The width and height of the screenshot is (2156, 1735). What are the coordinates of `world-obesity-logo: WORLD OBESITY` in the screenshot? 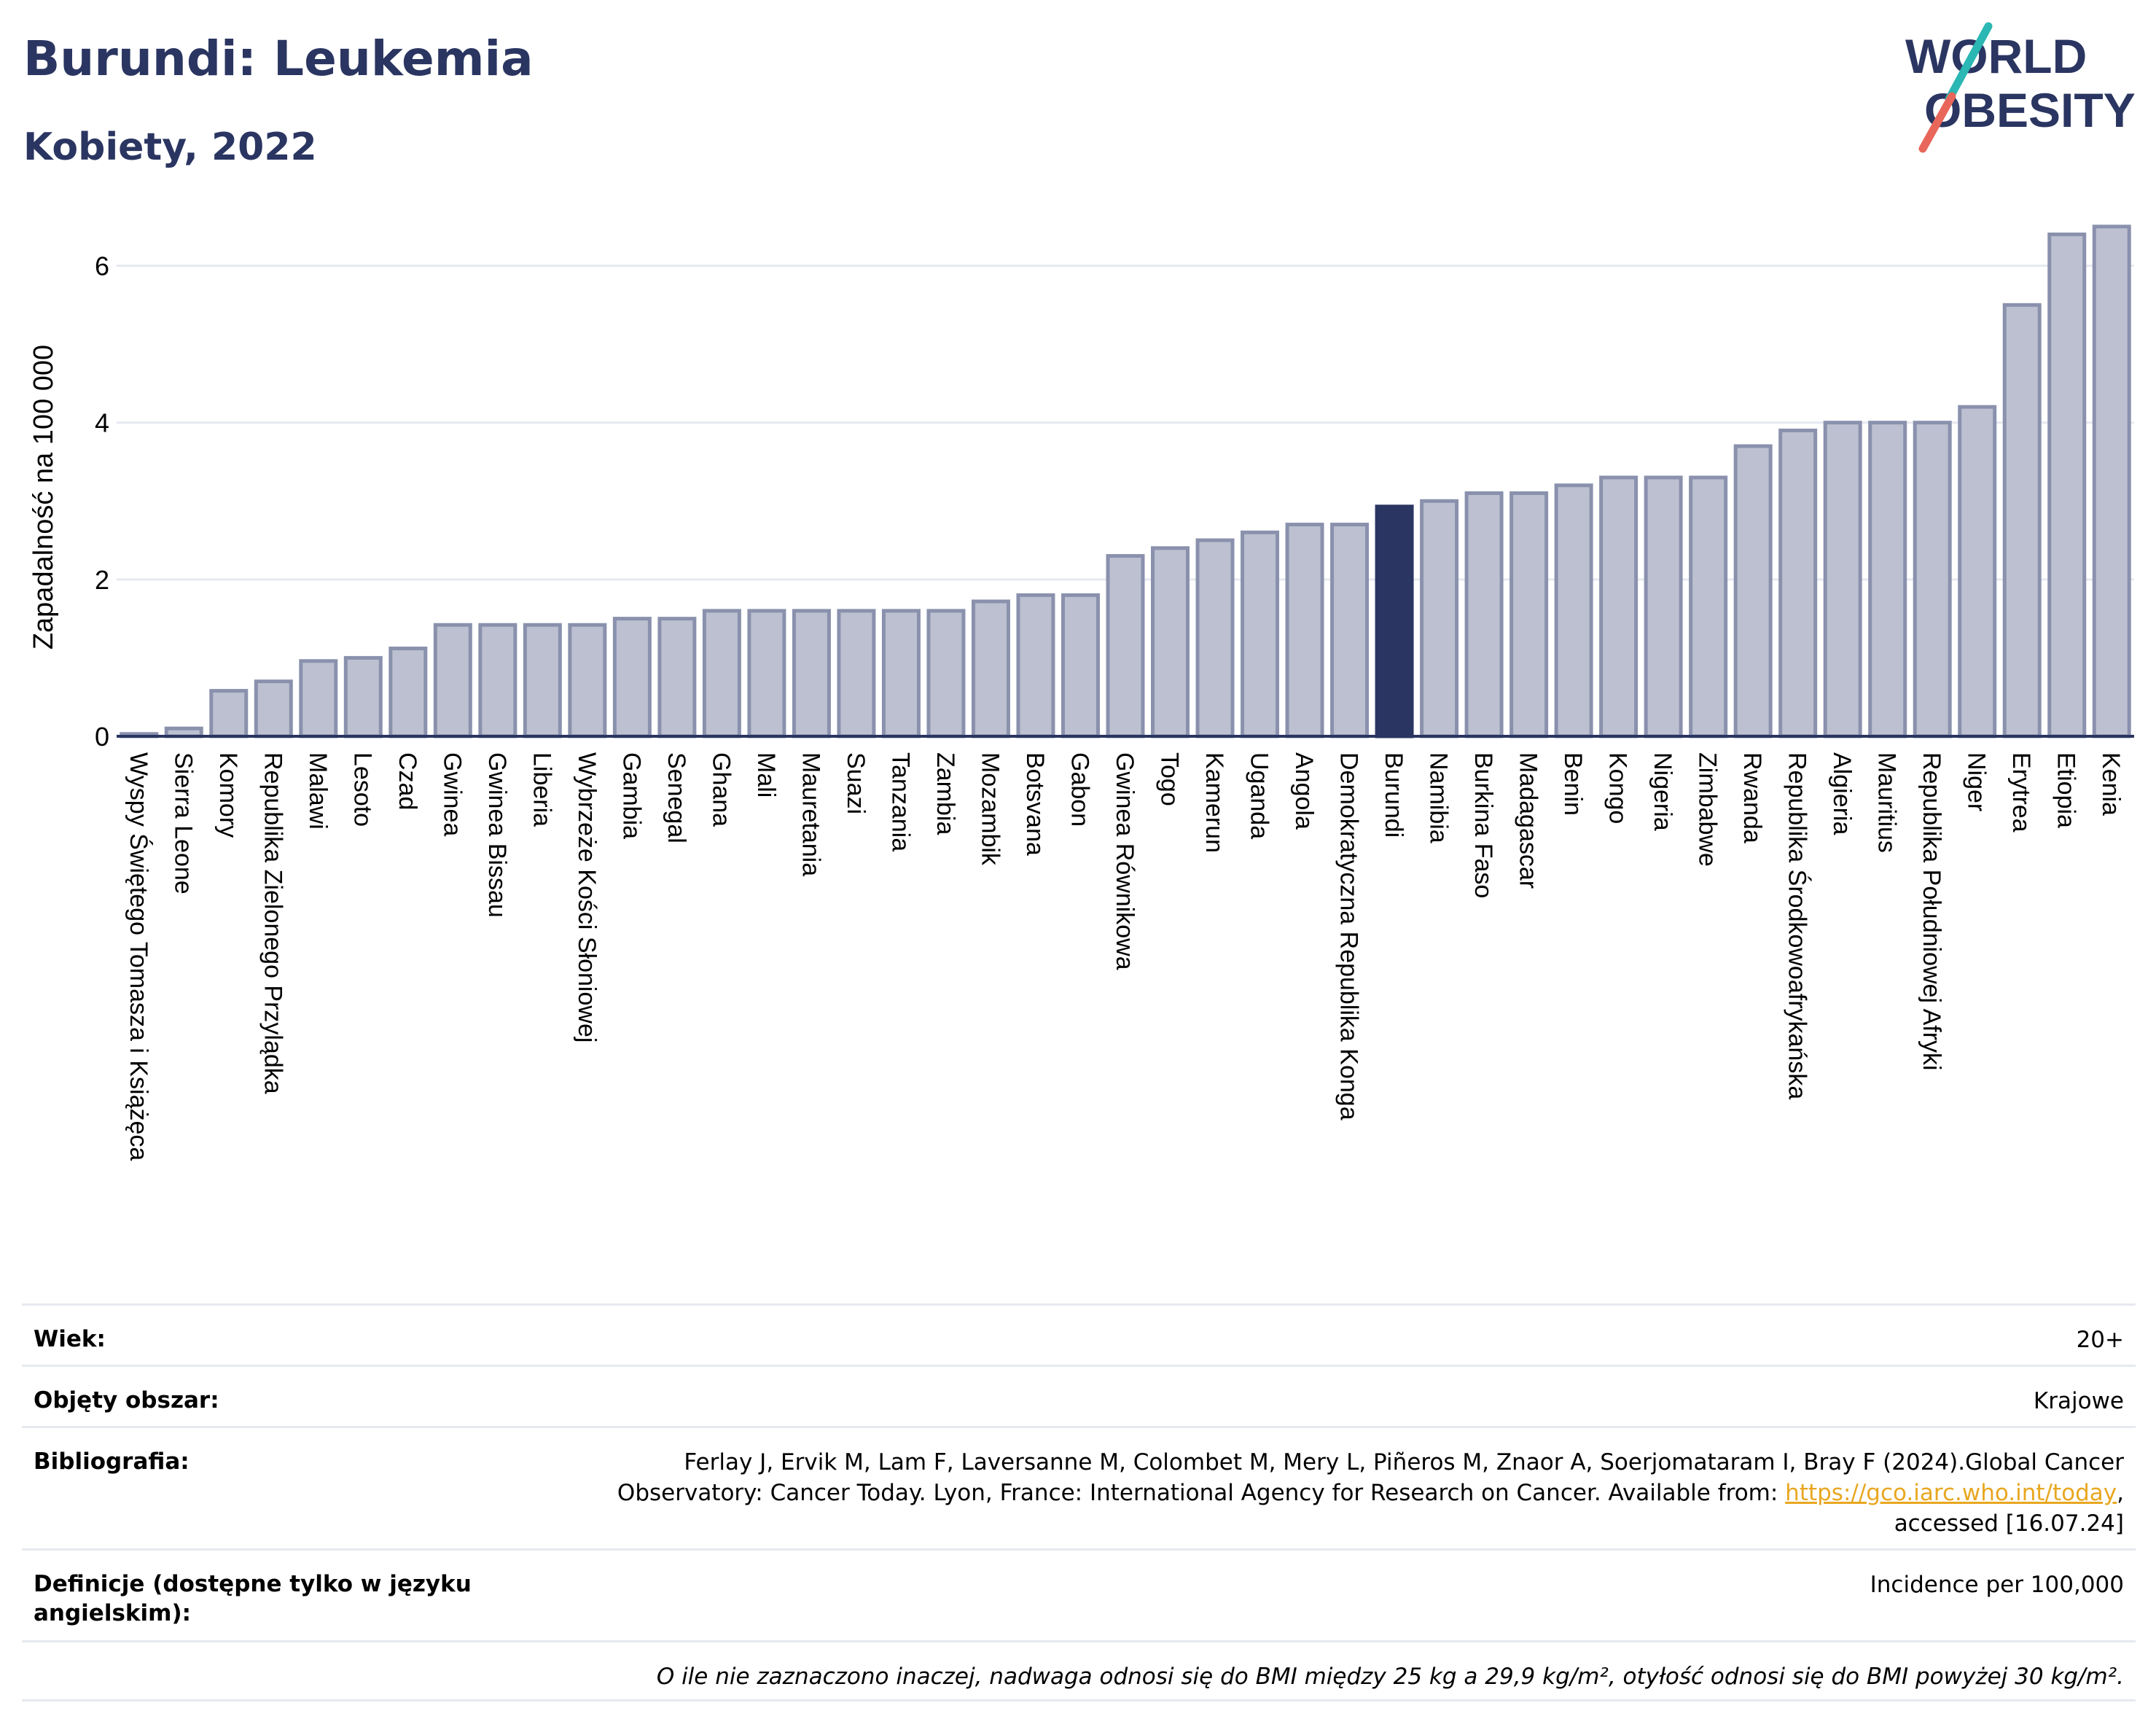 It's located at (2021, 87).